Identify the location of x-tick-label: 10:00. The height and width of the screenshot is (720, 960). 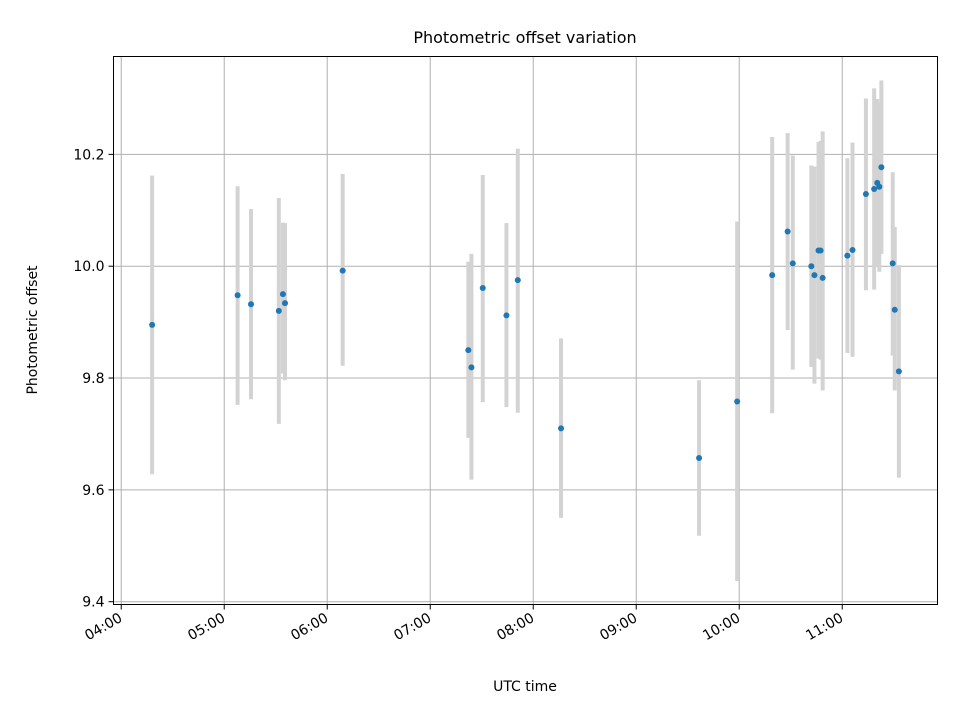
(721, 627).